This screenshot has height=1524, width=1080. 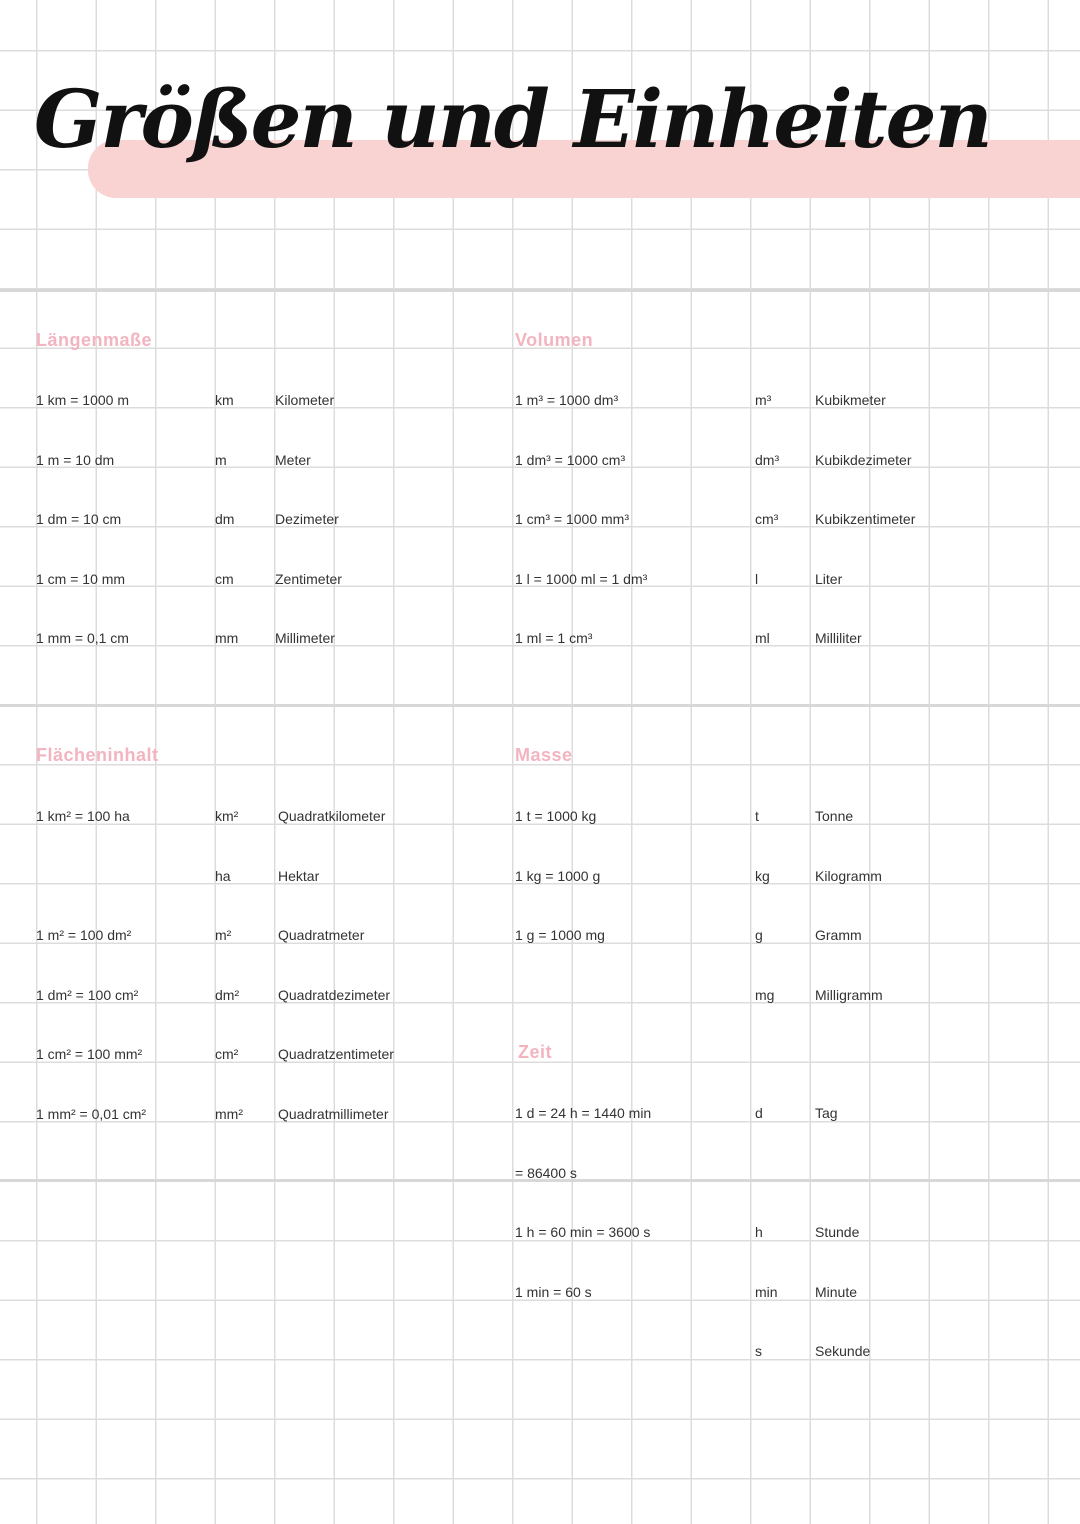 What do you see at coordinates (826, 1113) in the screenshot?
I see `unit-name: Tag` at bounding box center [826, 1113].